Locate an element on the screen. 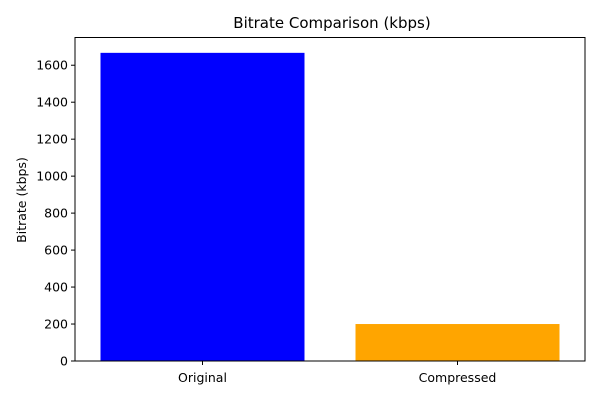  x-axis: Original Compressed is located at coordinates (337, 373).